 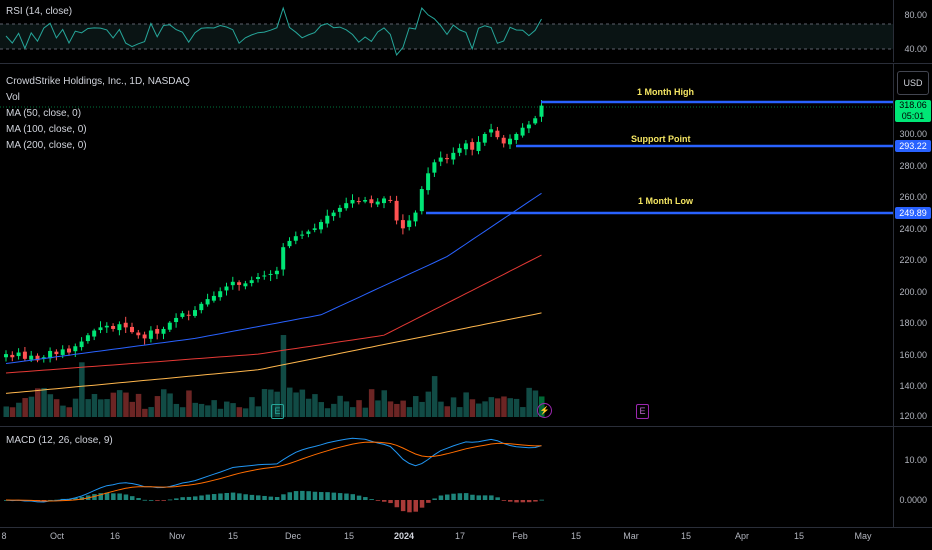 What do you see at coordinates (863, 536) in the screenshot?
I see `time-tick: May` at bounding box center [863, 536].